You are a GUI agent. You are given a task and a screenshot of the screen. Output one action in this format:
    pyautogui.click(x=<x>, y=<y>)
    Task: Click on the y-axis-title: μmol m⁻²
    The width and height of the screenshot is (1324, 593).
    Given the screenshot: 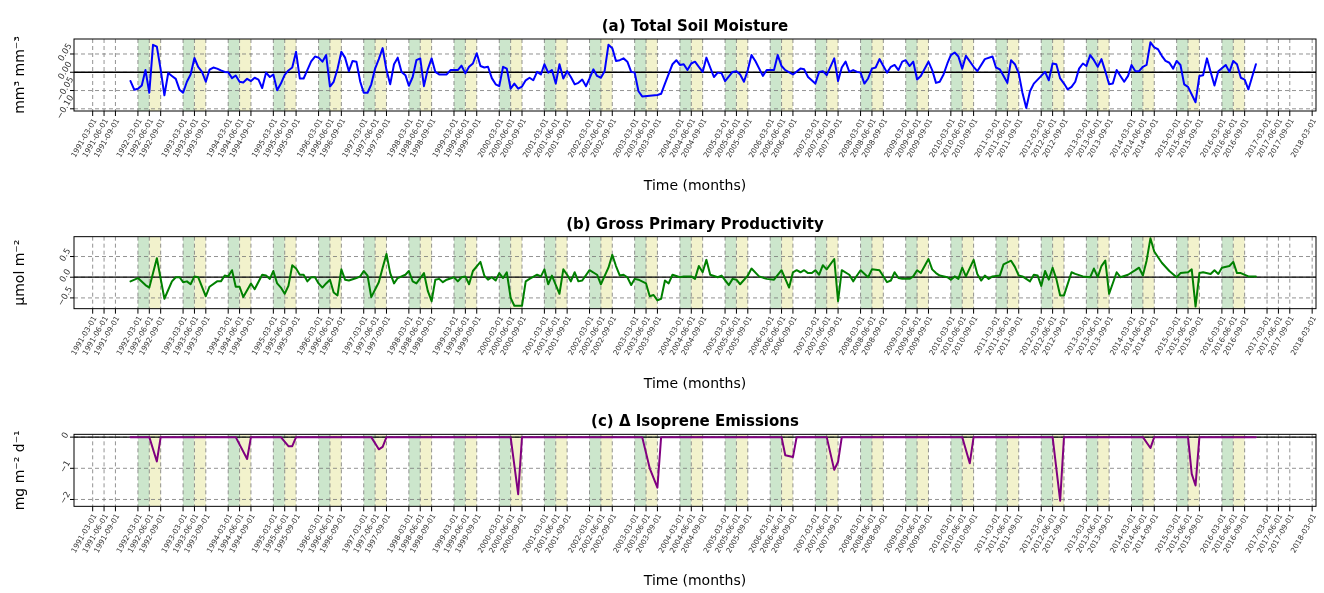 What is the action you would take?
    pyautogui.click(x=19, y=272)
    